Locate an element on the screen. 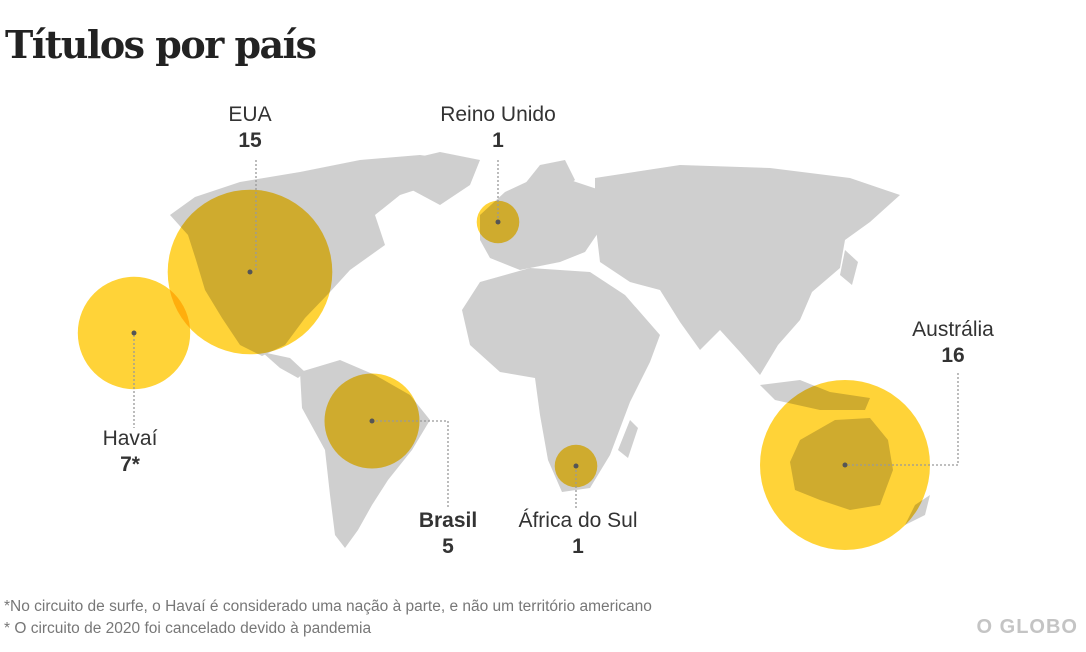 This screenshot has height=652, width=1086. label-eua: EUA 15 is located at coordinates (250, 128).